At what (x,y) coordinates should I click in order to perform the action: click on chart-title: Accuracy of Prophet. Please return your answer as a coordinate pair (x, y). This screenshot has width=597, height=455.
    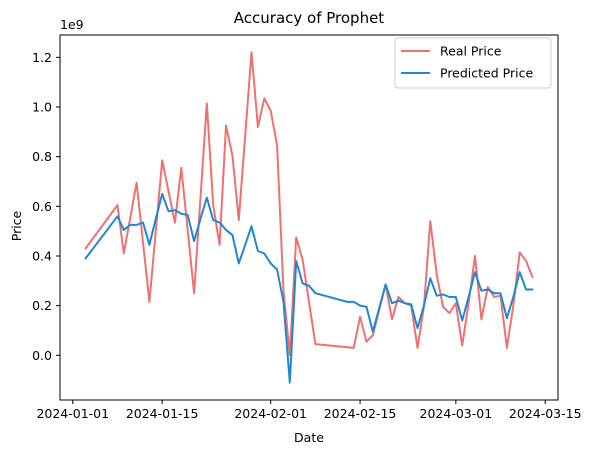
    Looking at the image, I should click on (309, 18).